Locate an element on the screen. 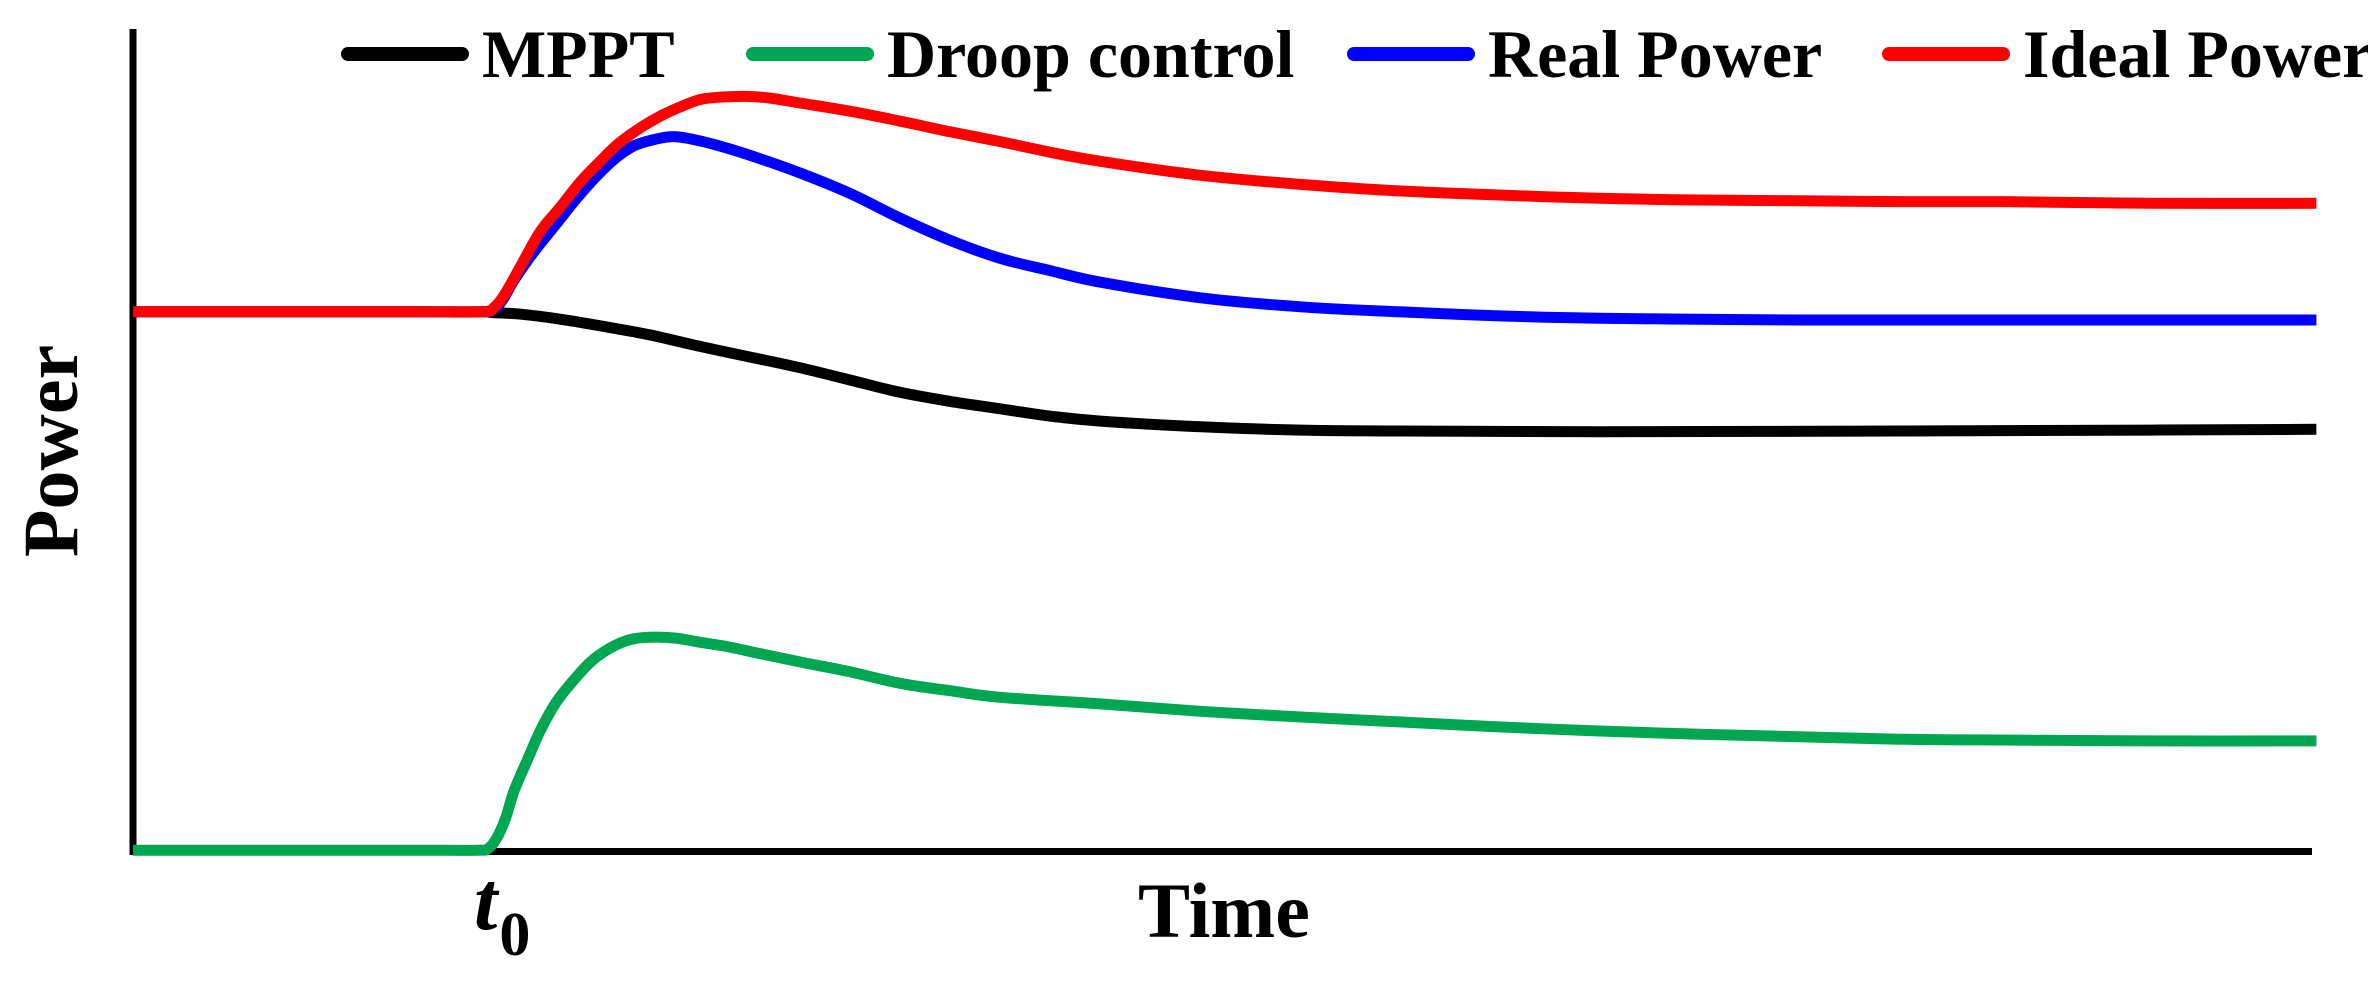 The width and height of the screenshot is (2368, 990). t0-base: t is located at coordinates (486, 901).